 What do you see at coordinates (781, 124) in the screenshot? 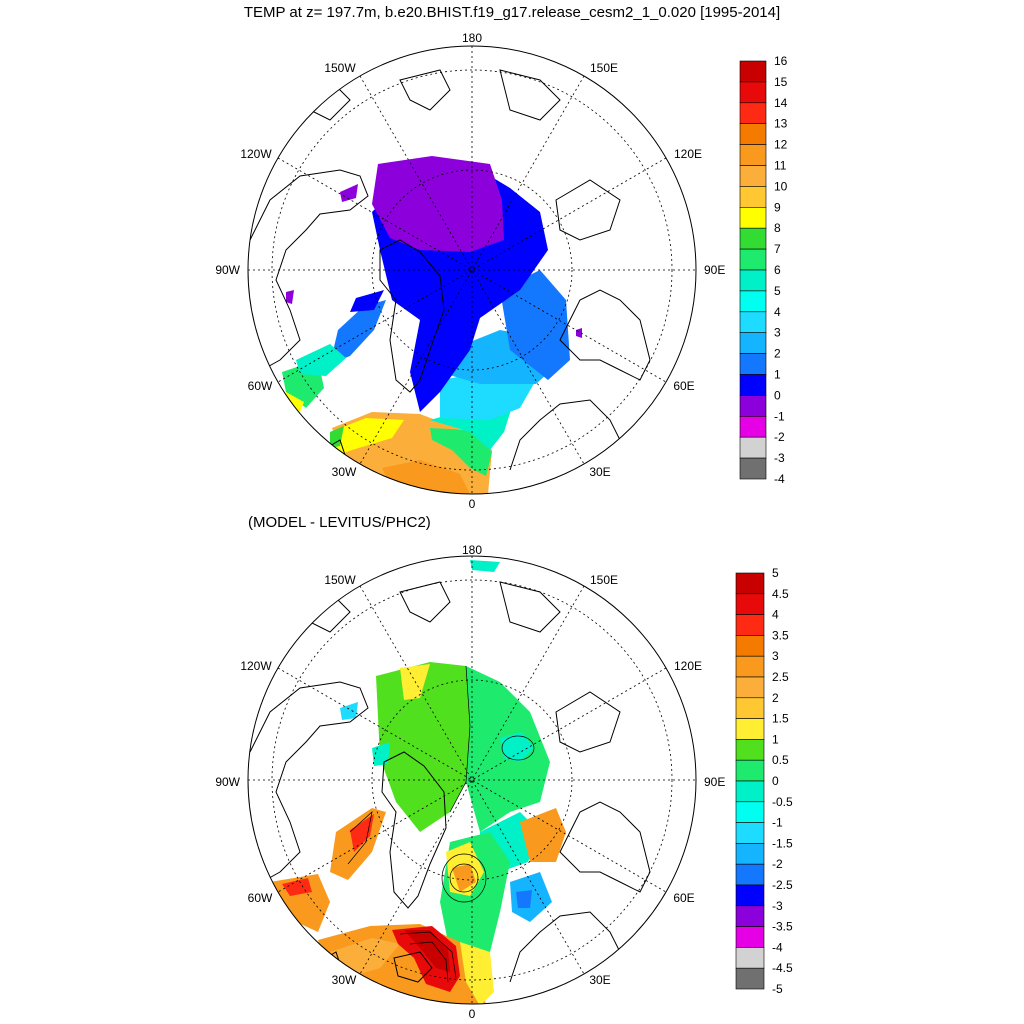
I see `colorbar-tick-label: 13` at bounding box center [781, 124].